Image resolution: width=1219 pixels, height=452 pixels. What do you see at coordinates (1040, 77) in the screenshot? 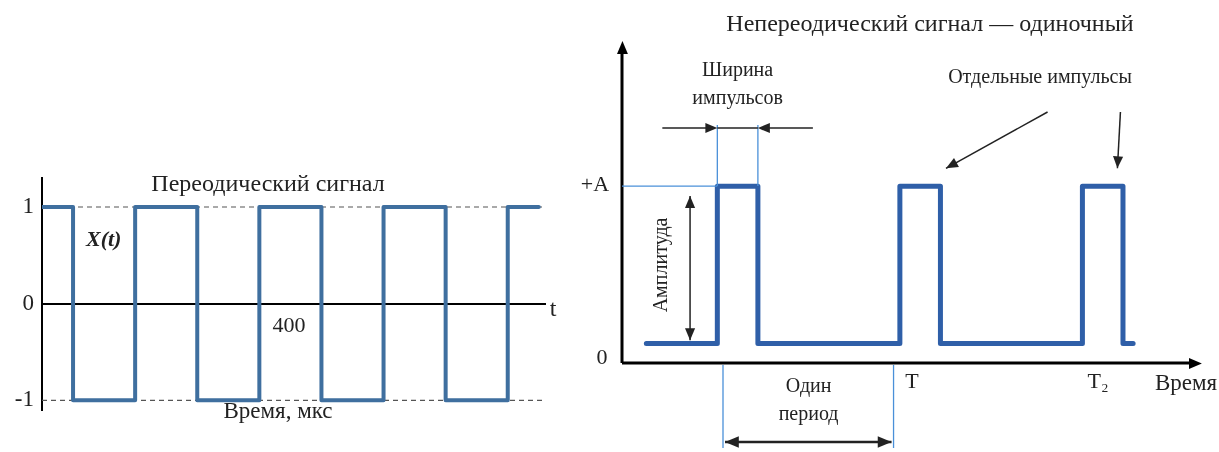
I see `text: Отдельные импульсы` at bounding box center [1040, 77].